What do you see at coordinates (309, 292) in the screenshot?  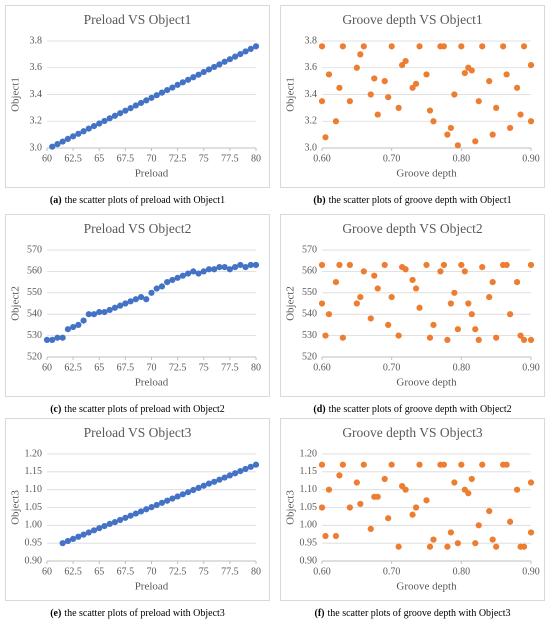 I see `y-tick-label: 550` at bounding box center [309, 292].